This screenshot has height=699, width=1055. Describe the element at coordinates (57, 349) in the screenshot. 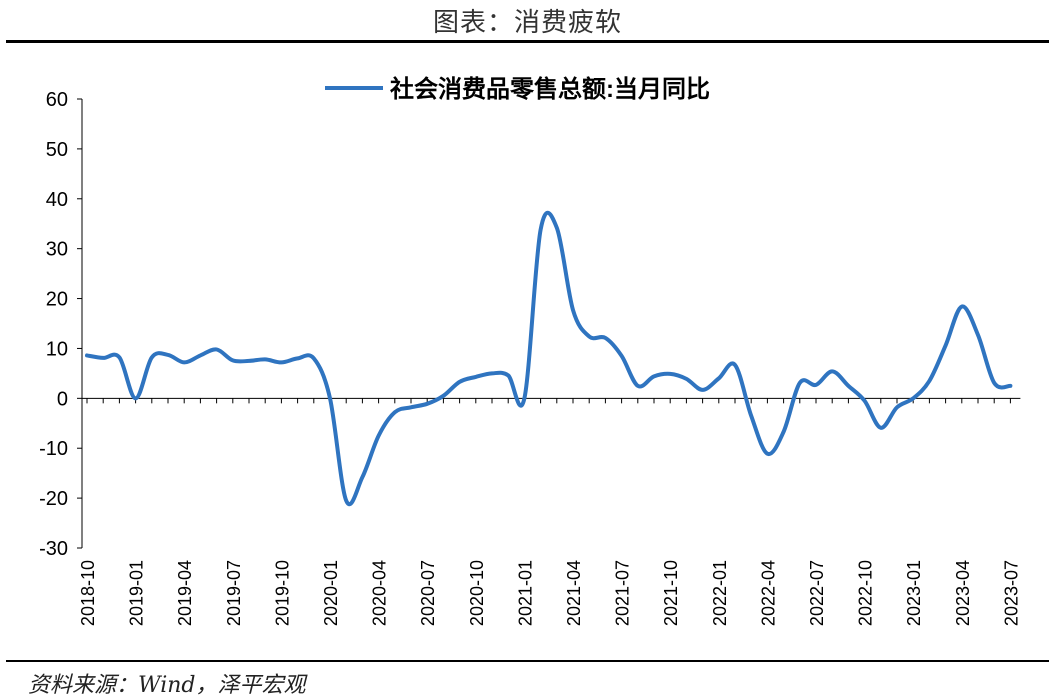

I see `y-tick-label: 10` at that location.